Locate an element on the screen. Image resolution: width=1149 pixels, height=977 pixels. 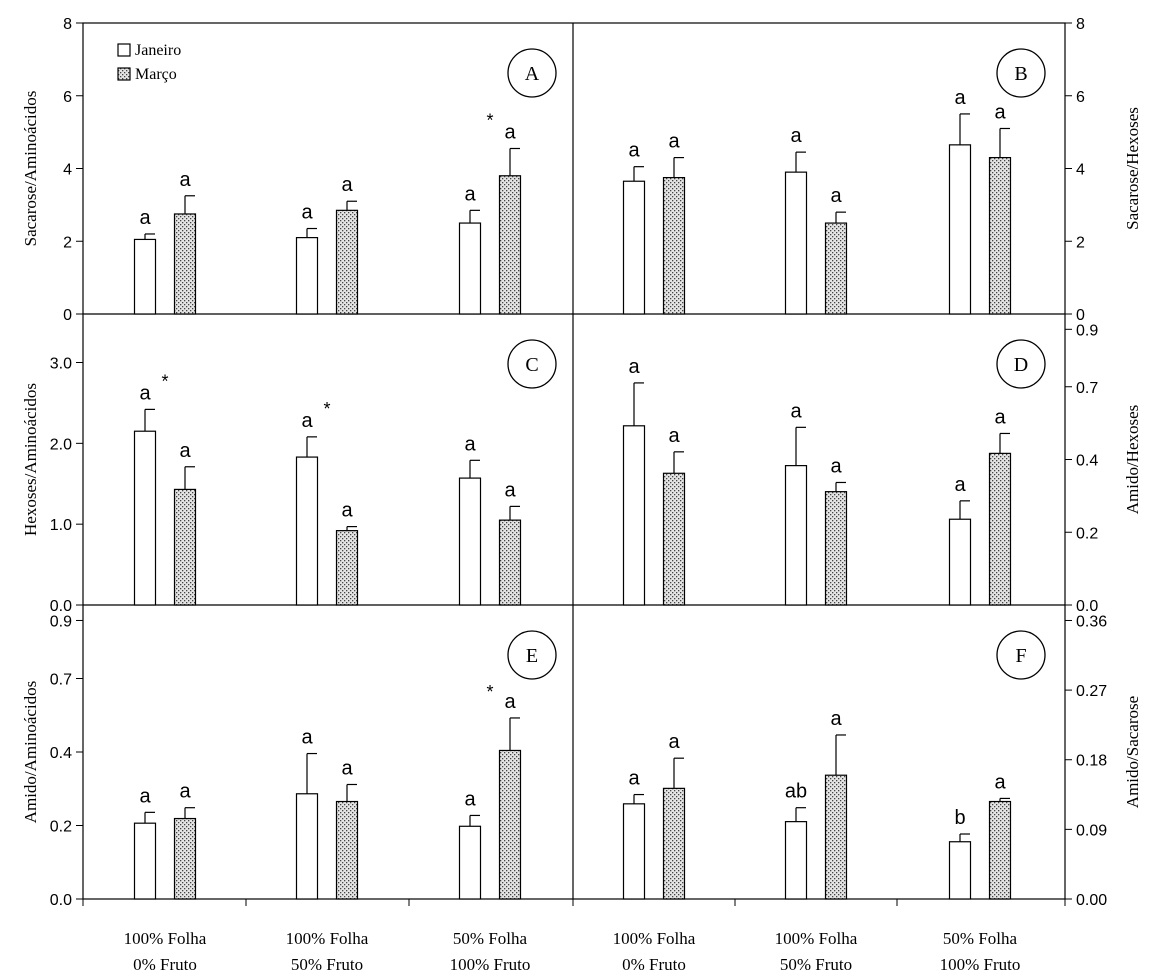
panel-E-ytick-label: 0.9 is located at coordinates (61, 621).